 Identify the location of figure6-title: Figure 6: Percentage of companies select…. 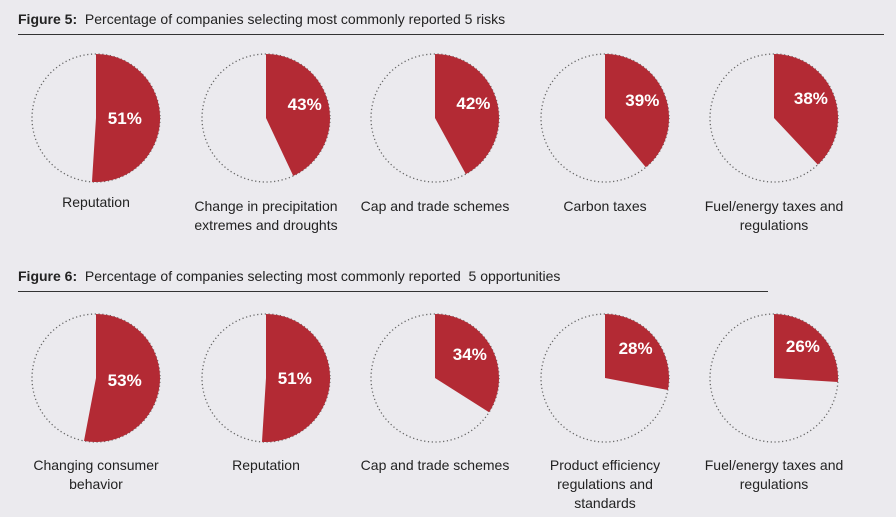
(289, 276).